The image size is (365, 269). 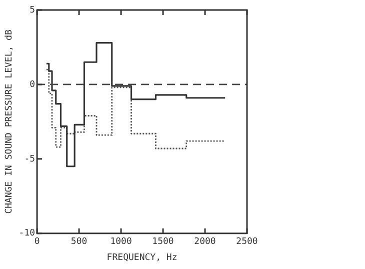 I want to click on y-axis-title: CHANGE IN SOUND PRESSURE LEVEL, dB, so click(x=9, y=122).